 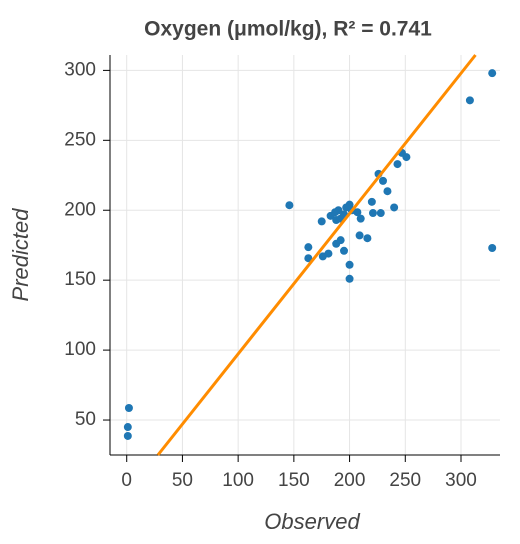 I want to click on y-tick-label: 100, so click(x=80, y=349).